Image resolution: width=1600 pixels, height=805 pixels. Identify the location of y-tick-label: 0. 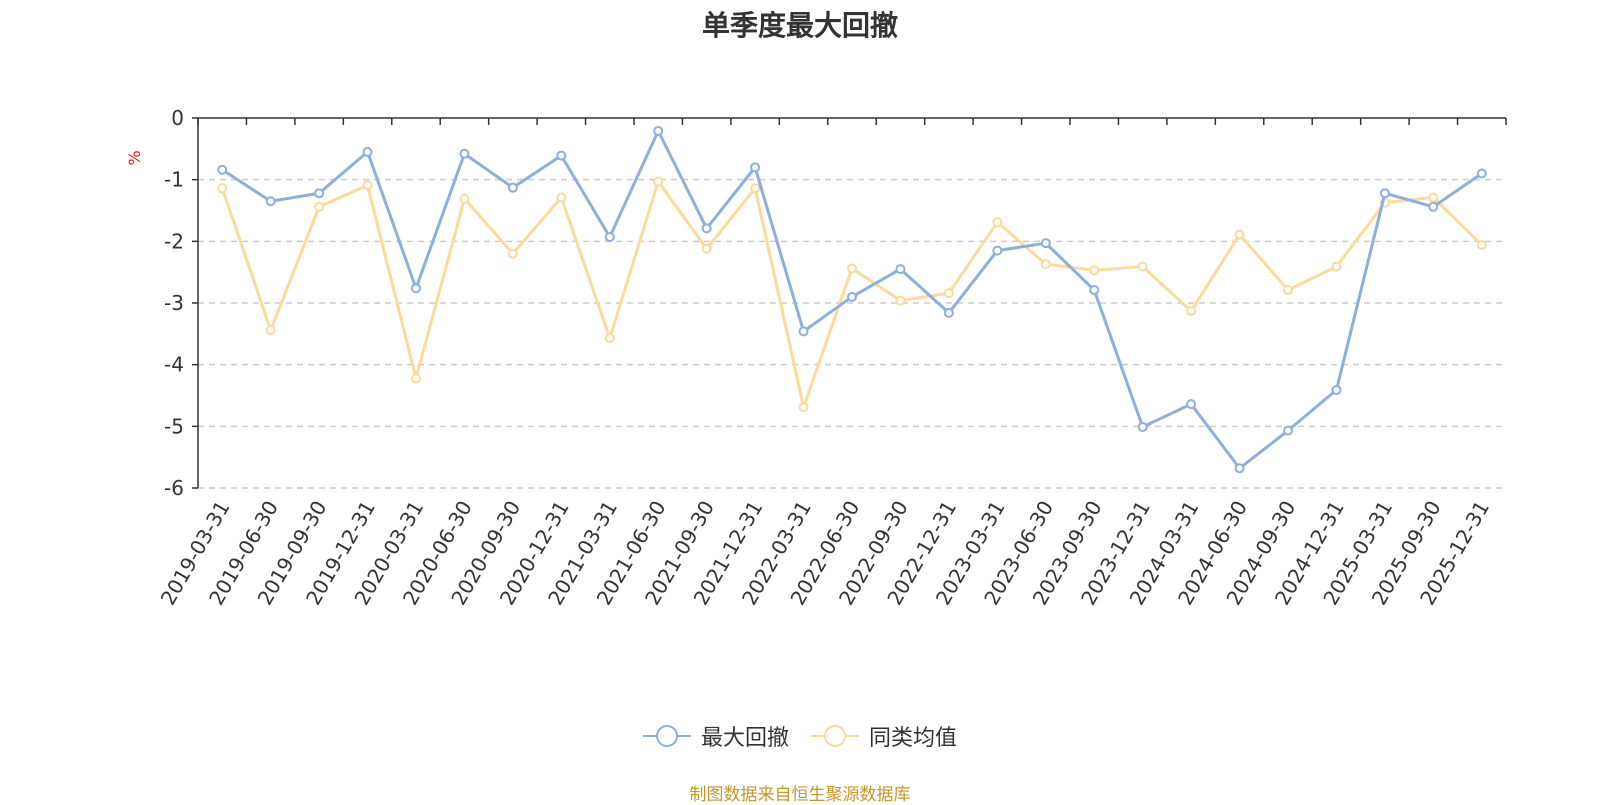
(177, 118).